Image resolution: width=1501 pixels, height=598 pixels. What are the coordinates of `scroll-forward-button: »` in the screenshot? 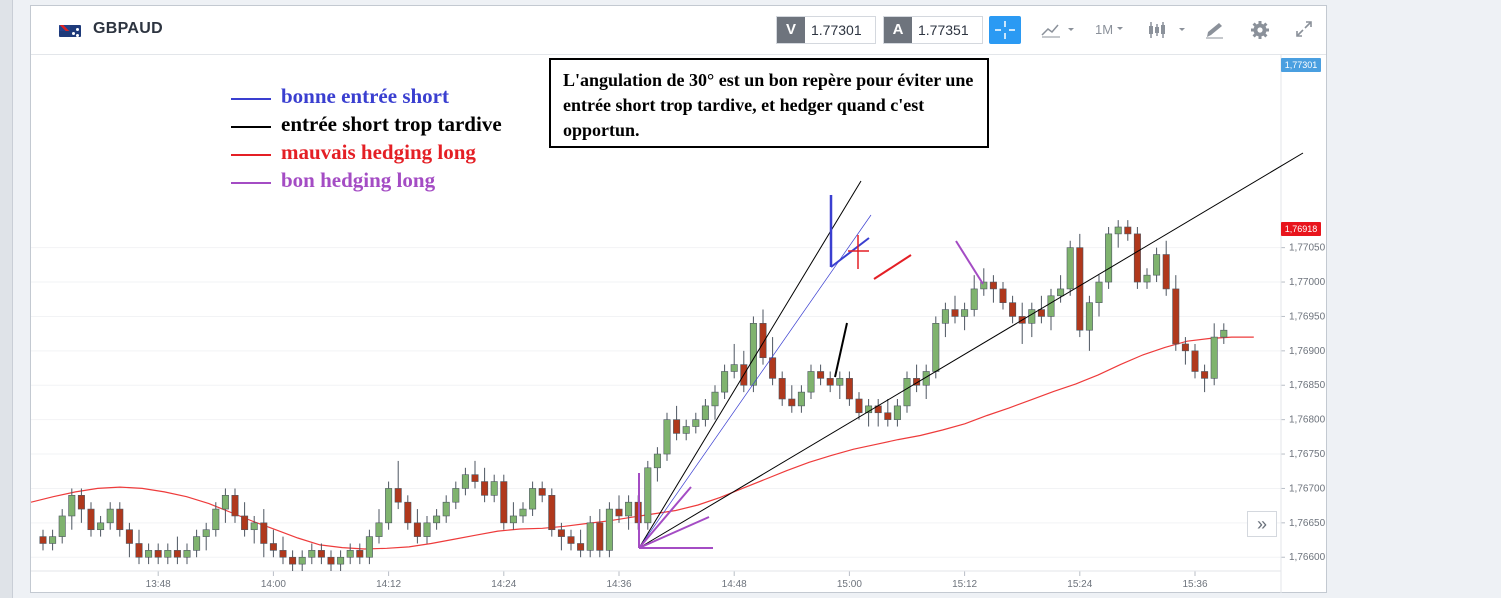 It's located at (1262, 524).